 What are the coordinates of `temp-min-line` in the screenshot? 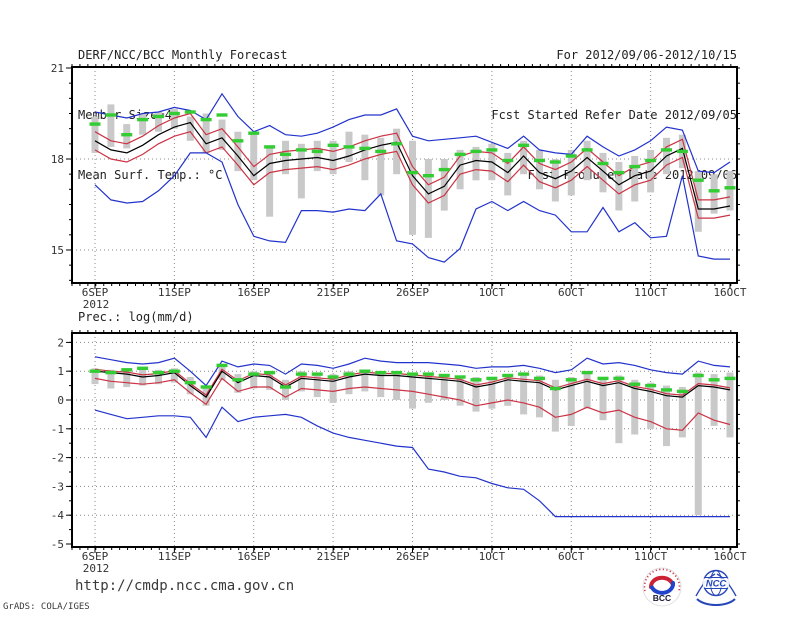 It's located at (412, 207).